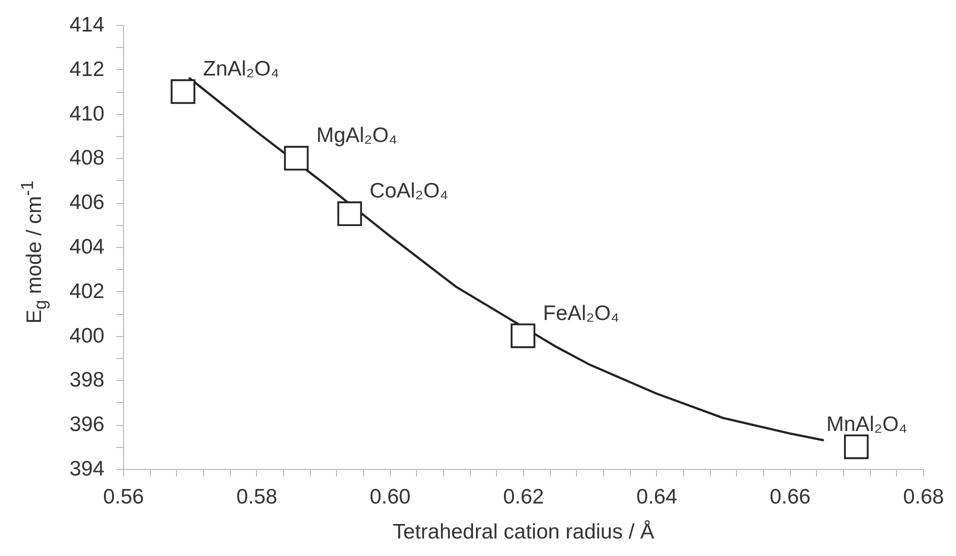 This screenshot has width=956, height=556. What do you see at coordinates (867, 424) in the screenshot?
I see `annotation: MnAl₂O₄` at bounding box center [867, 424].